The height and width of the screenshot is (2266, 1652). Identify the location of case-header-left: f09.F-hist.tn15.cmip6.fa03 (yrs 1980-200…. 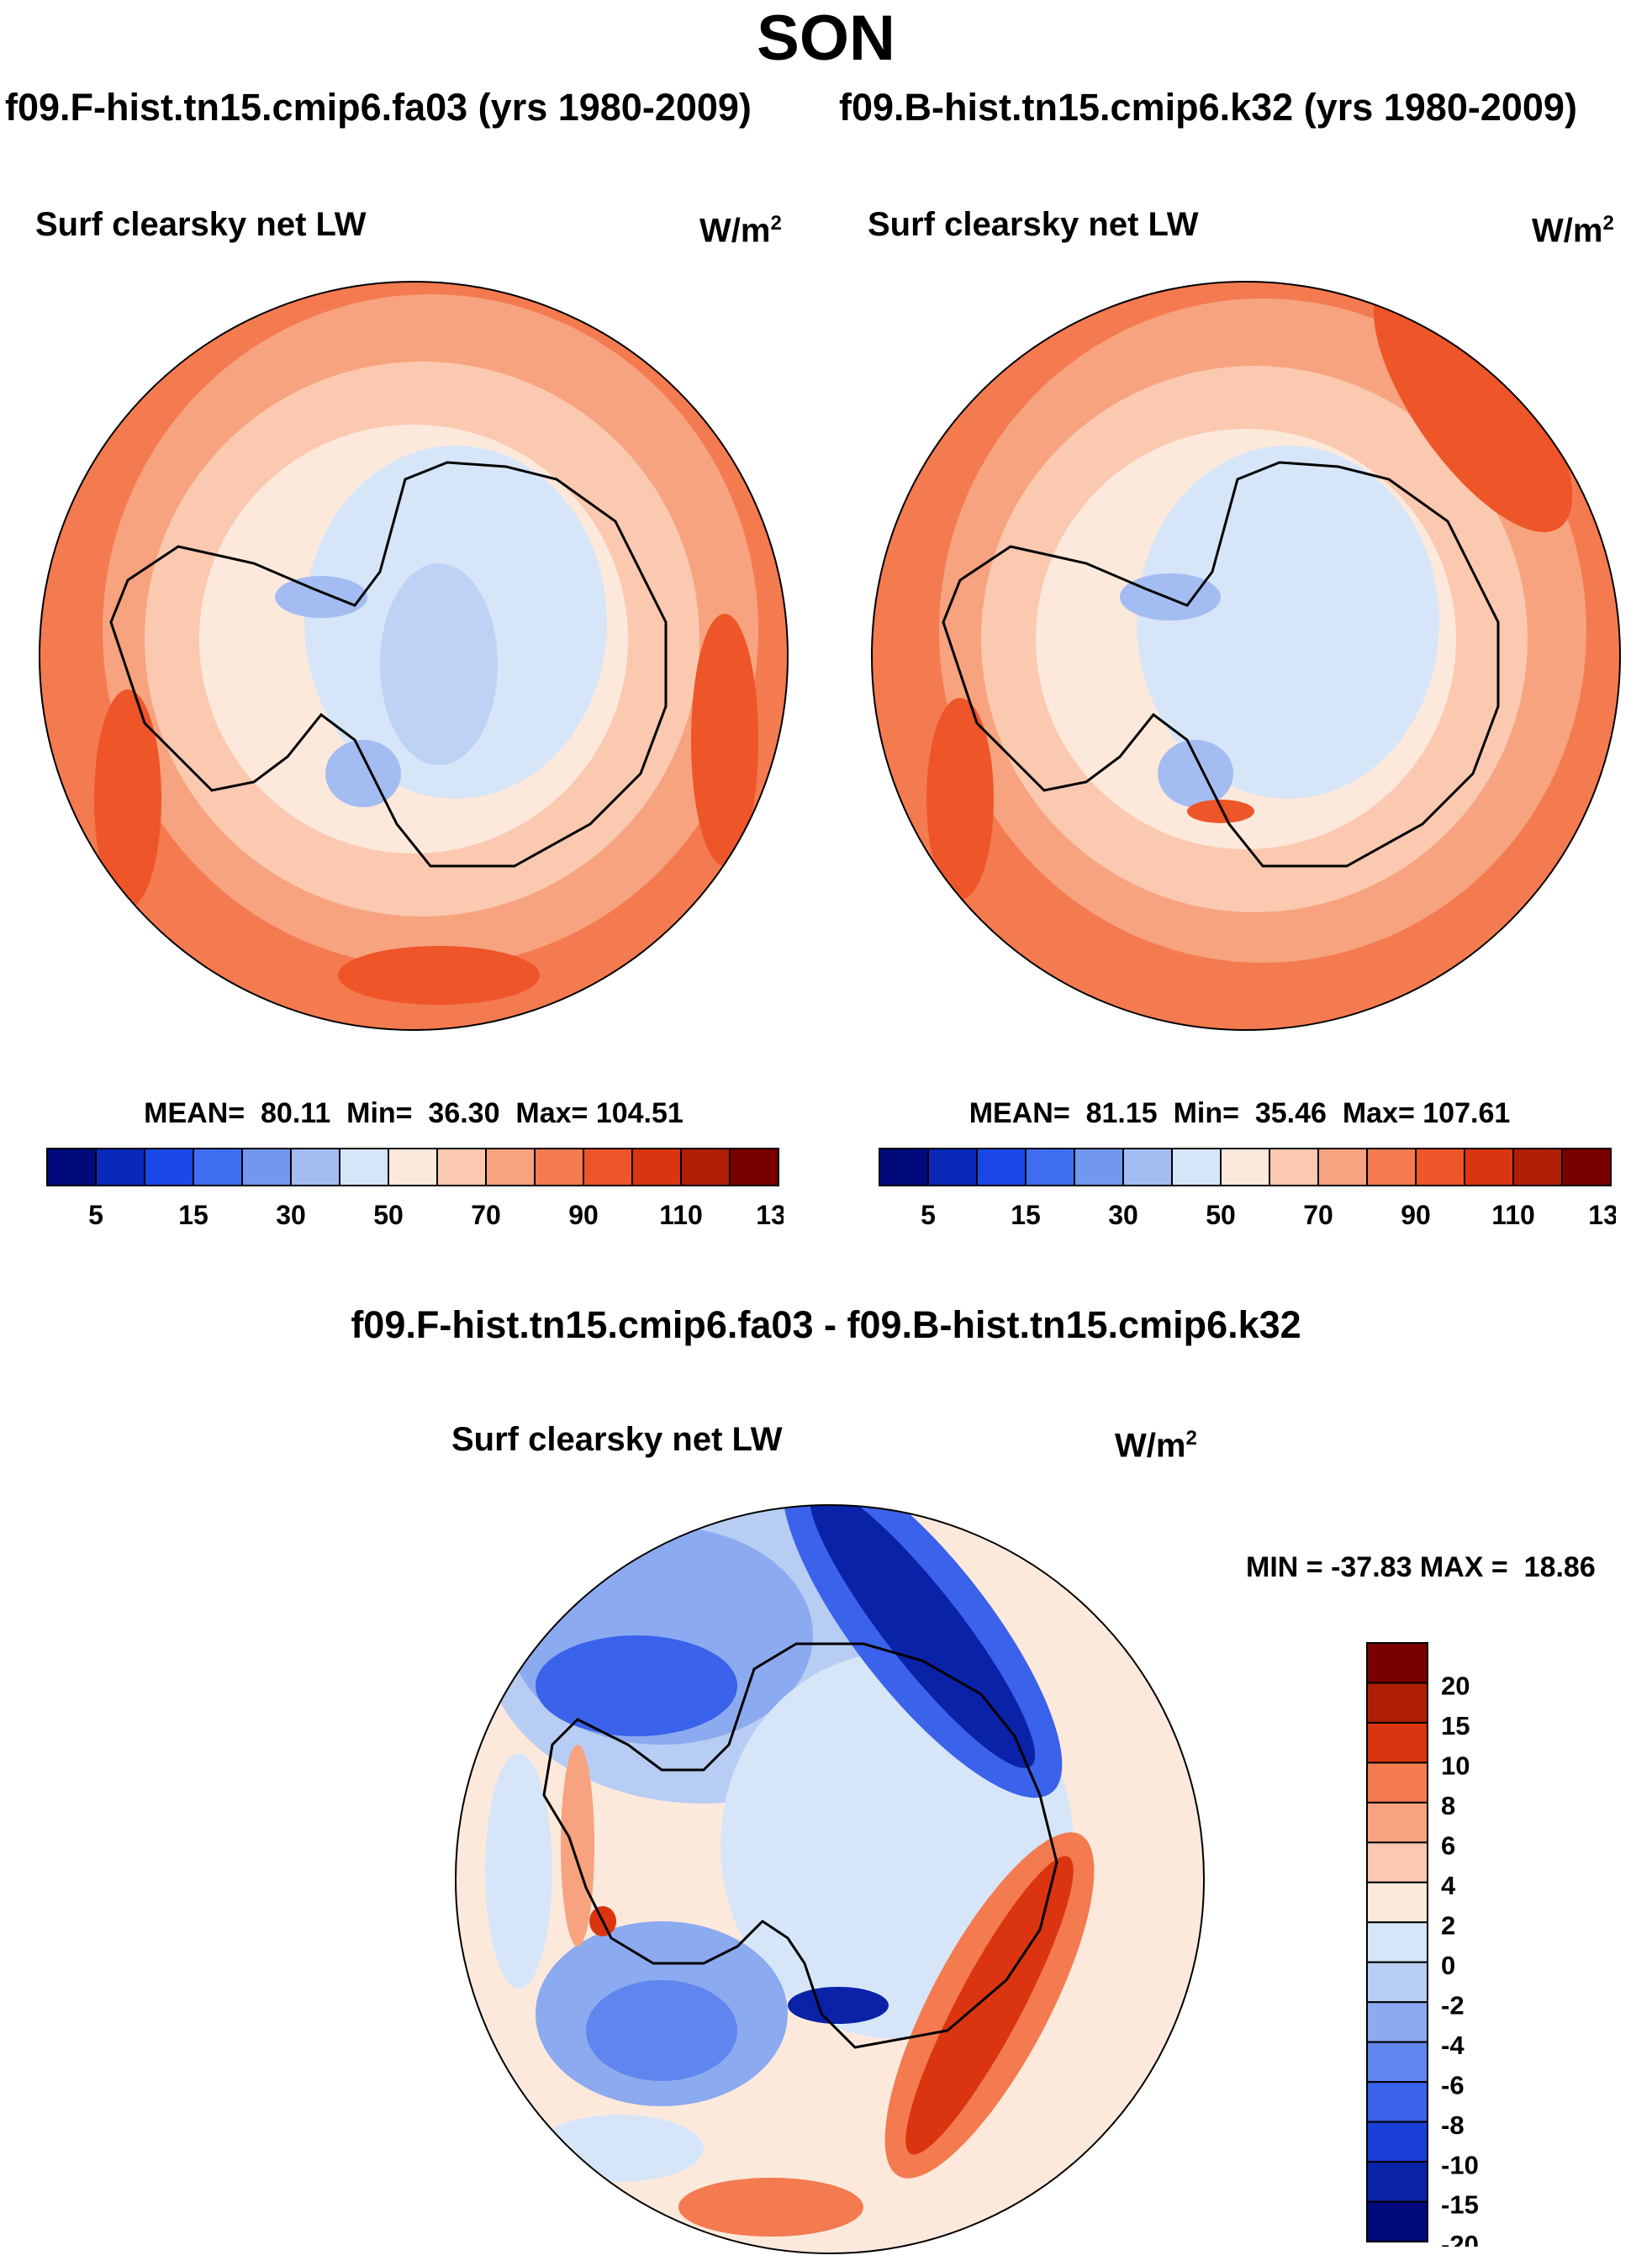
(378, 107).